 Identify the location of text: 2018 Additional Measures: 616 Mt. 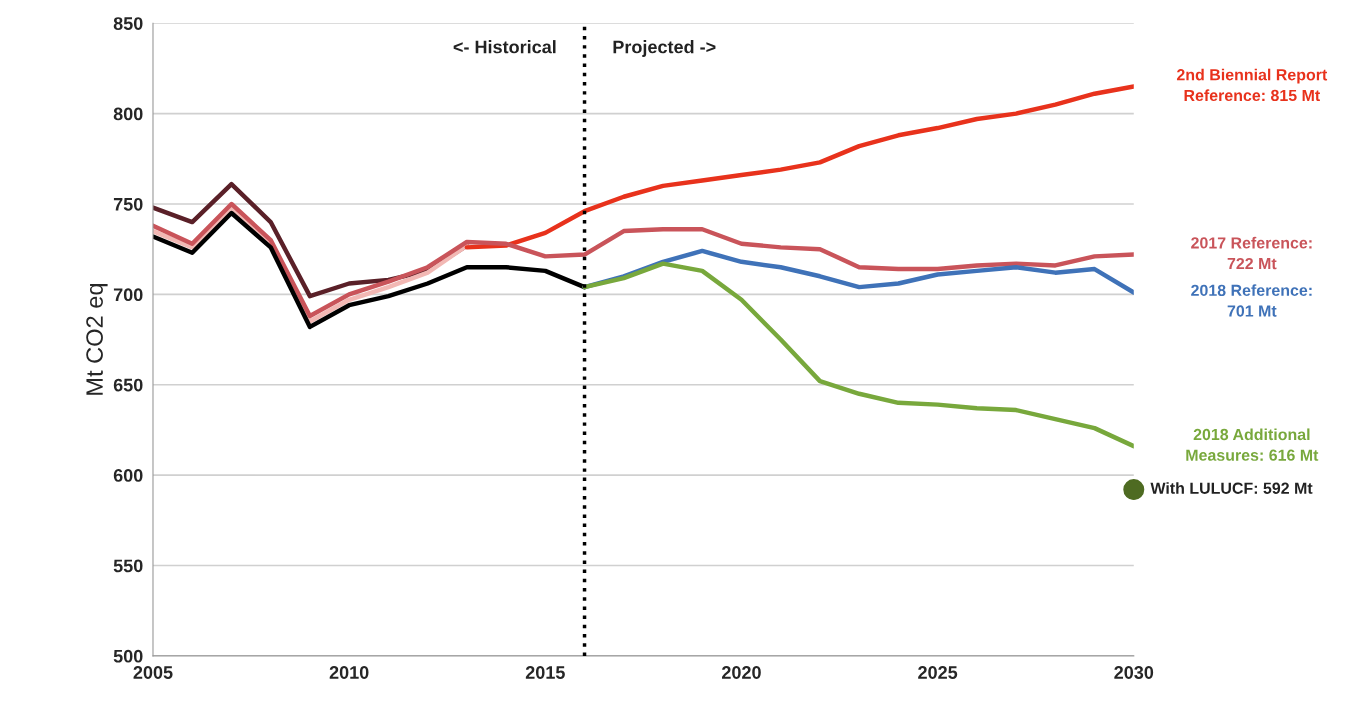
(1252, 444).